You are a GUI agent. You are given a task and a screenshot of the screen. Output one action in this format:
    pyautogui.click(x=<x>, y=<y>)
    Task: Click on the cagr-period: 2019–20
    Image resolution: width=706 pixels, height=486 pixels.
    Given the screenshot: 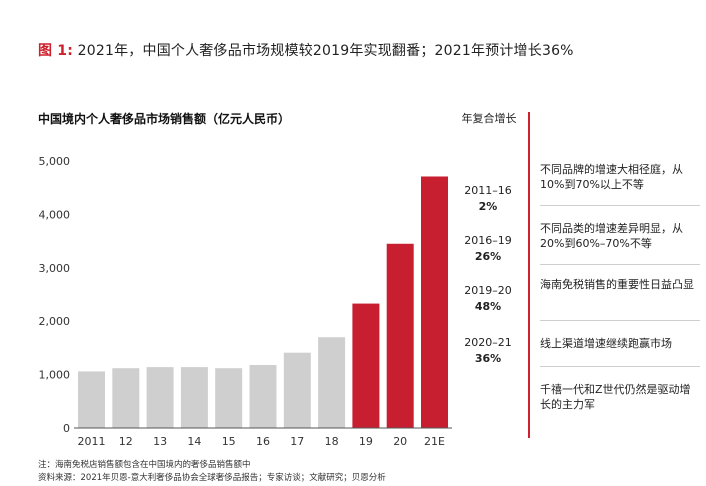 What is the action you would take?
    pyautogui.click(x=488, y=290)
    